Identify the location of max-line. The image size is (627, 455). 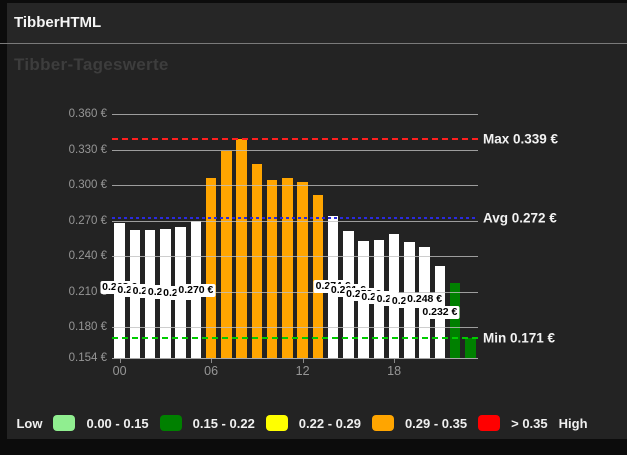
(295, 138).